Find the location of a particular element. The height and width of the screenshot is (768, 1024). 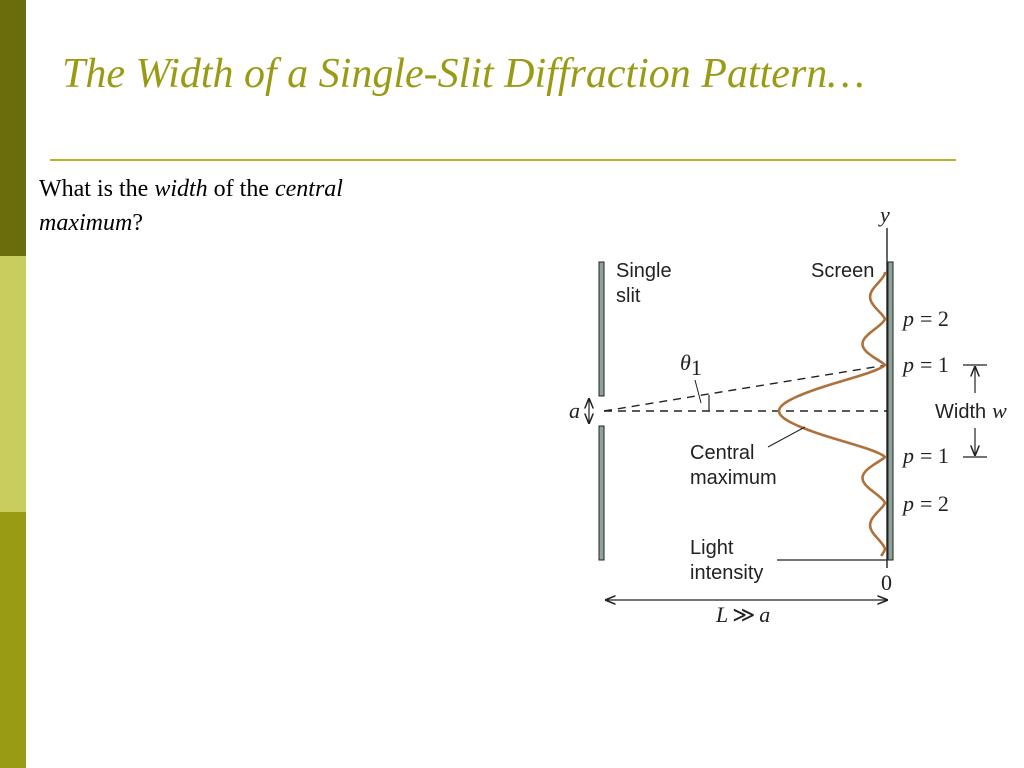

slit-width-label: a is located at coordinates (574, 410).